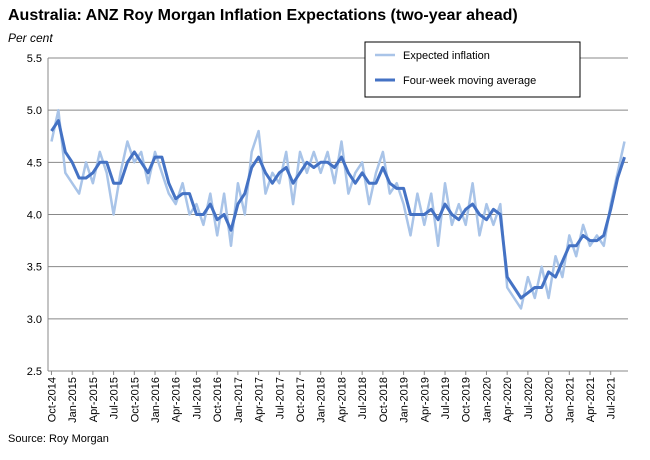 The image size is (650, 460). I want to click on y-tick-label: 4.0, so click(34, 216).